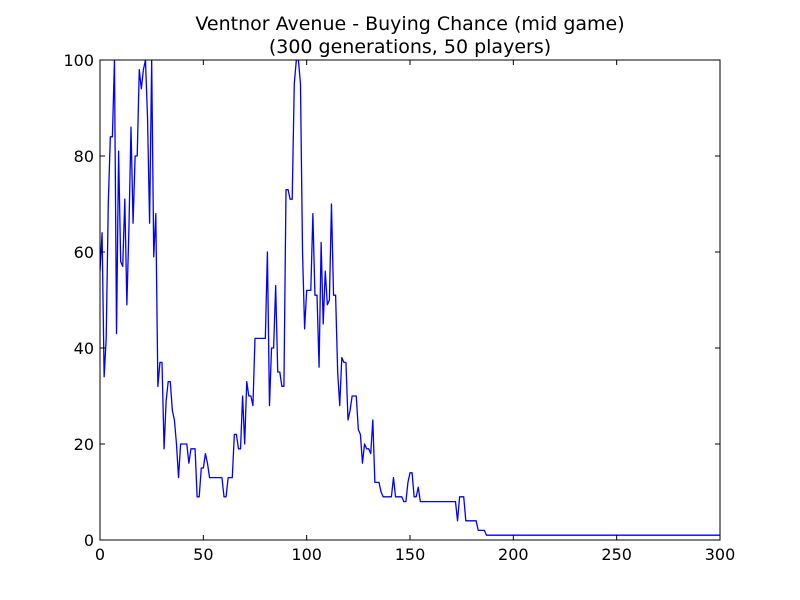  What do you see at coordinates (616, 554) in the screenshot?
I see `x-tick-label: 250` at bounding box center [616, 554].